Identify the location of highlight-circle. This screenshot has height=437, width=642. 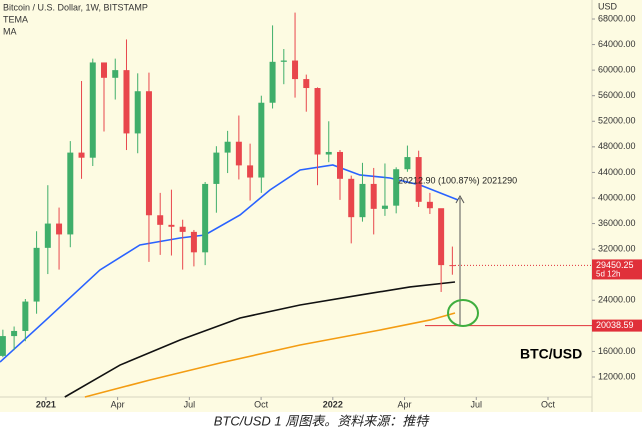
(463, 313).